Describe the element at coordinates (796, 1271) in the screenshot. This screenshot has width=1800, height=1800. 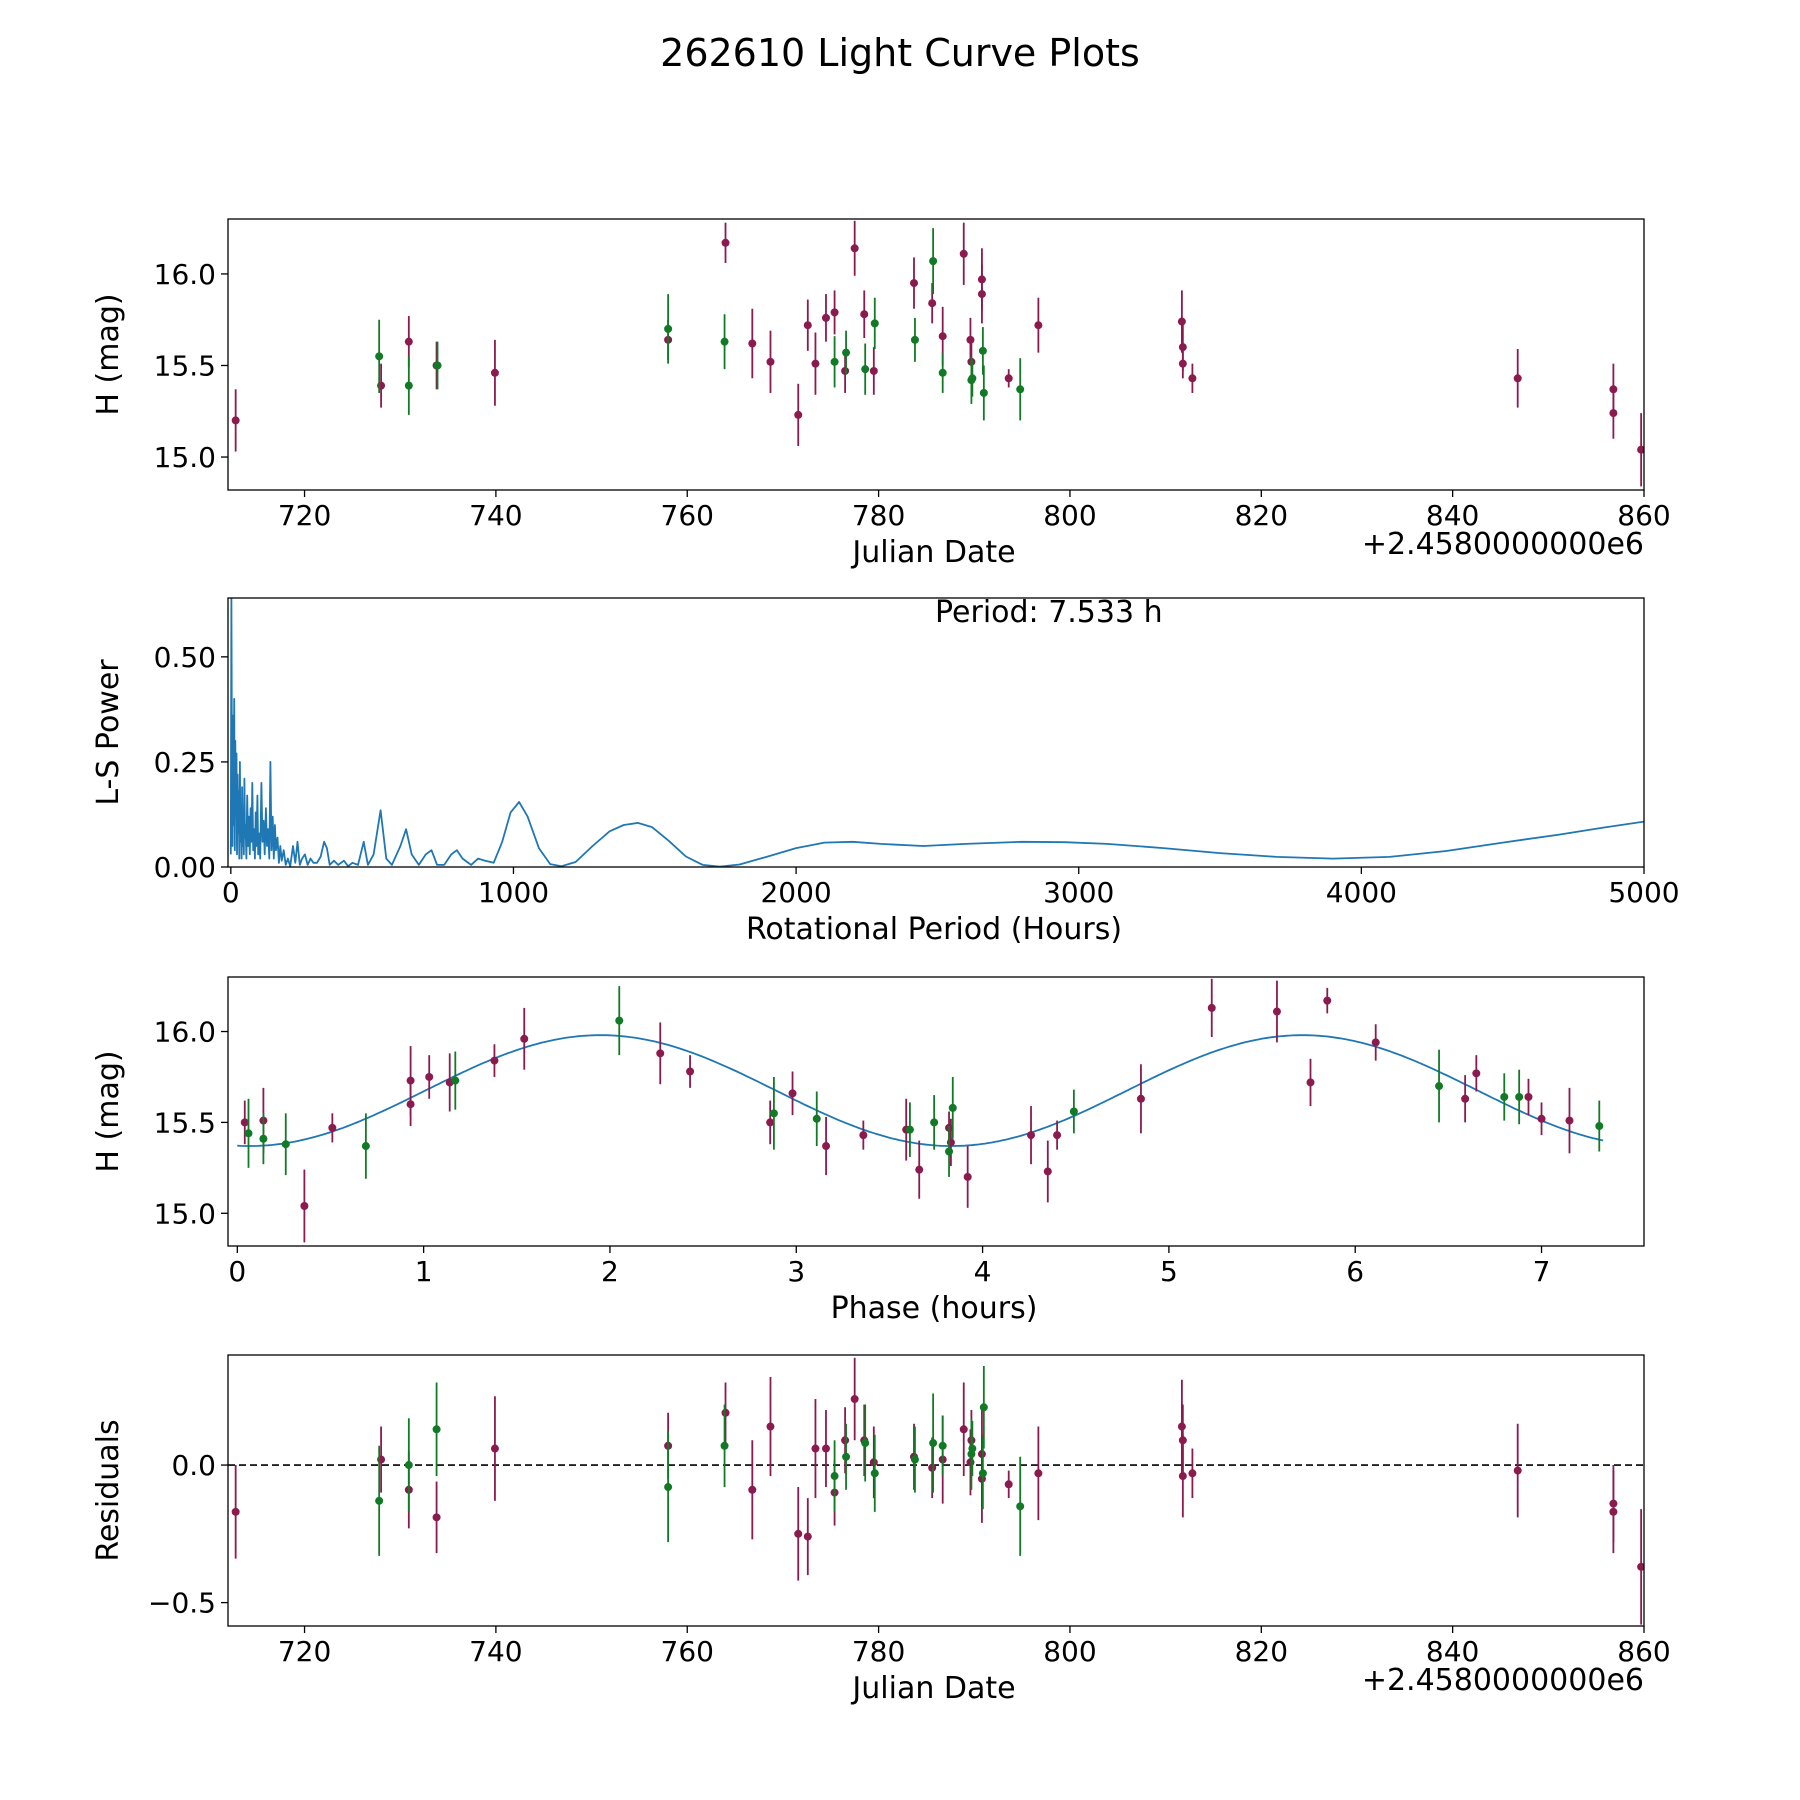
I see `x-tick-label: 3` at that location.